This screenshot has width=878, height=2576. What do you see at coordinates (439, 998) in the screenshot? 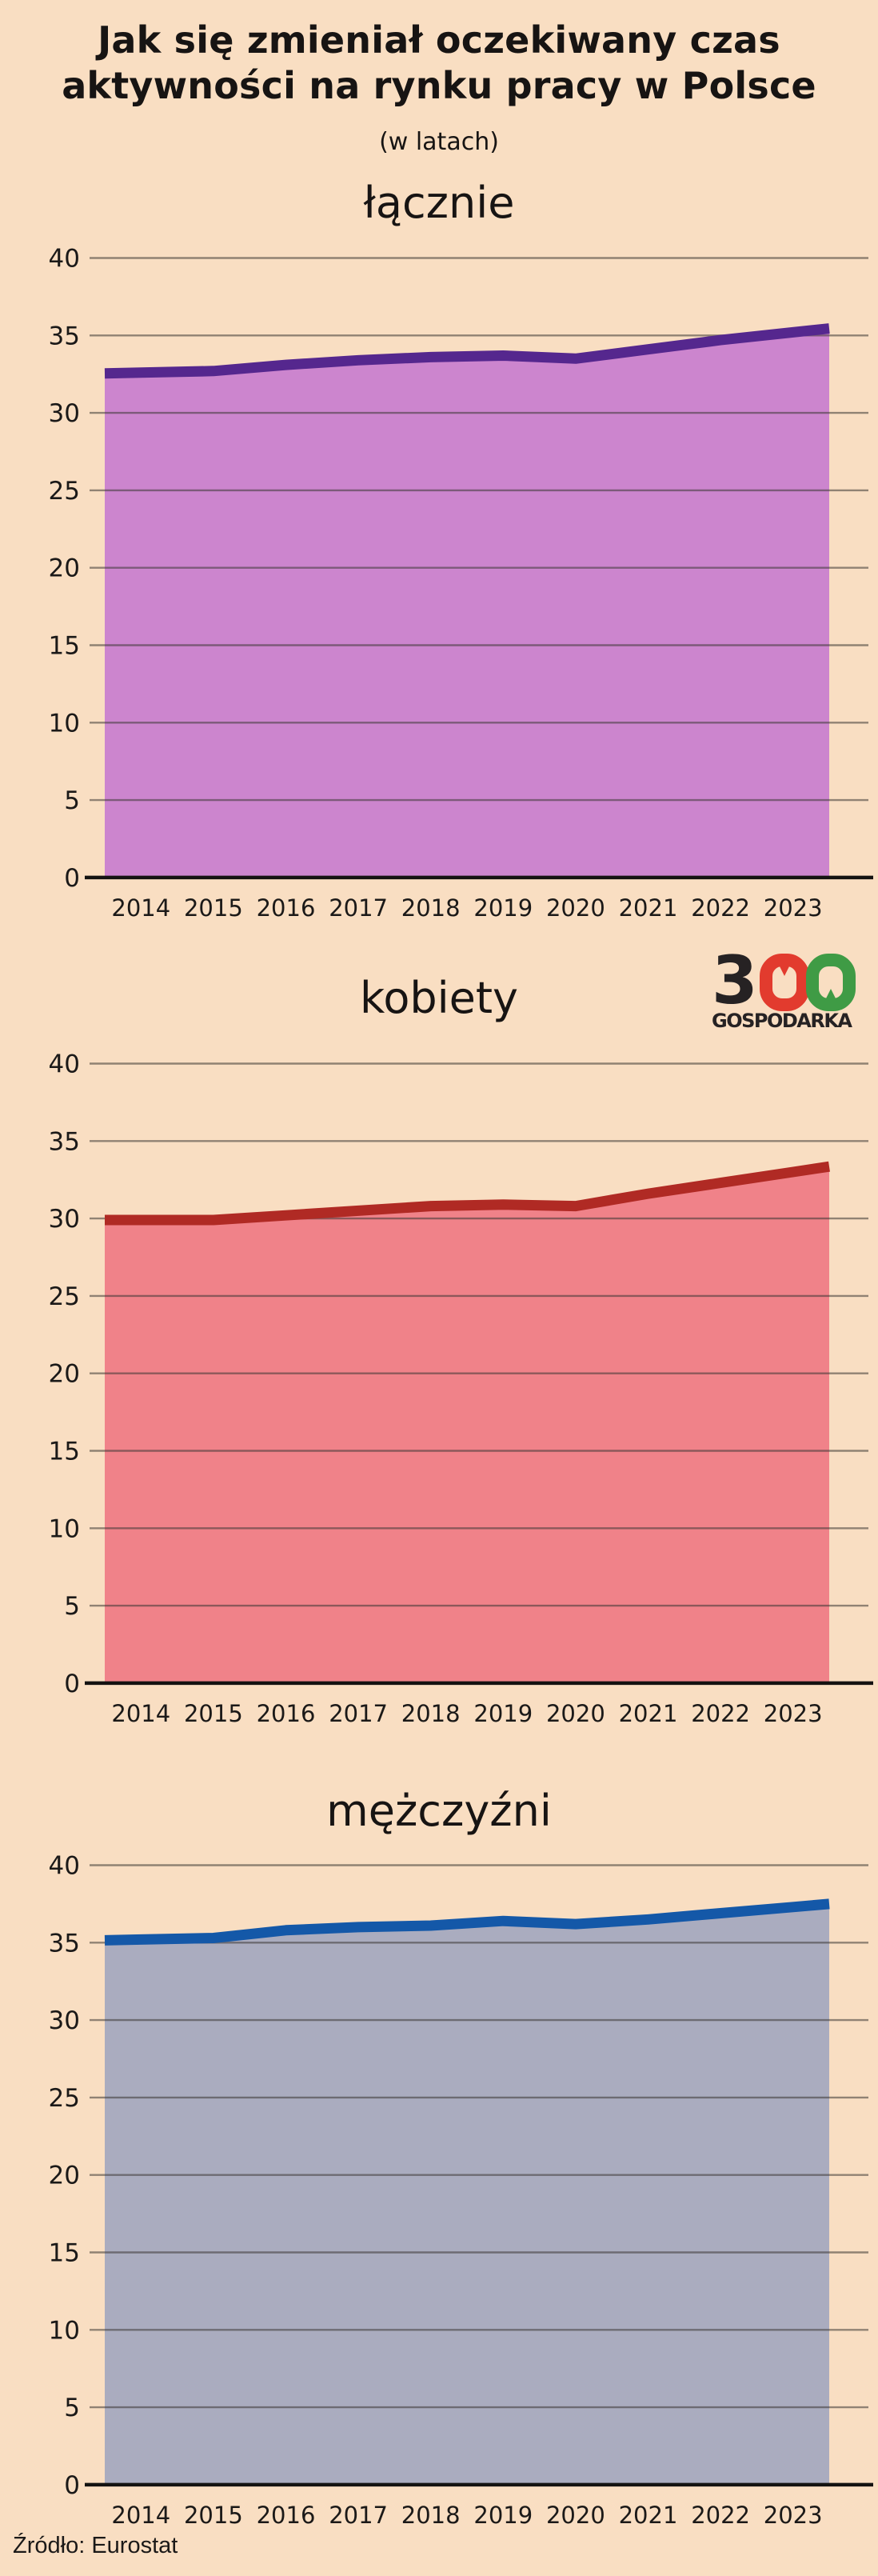
I see `chart-title-women: kobiety` at bounding box center [439, 998].